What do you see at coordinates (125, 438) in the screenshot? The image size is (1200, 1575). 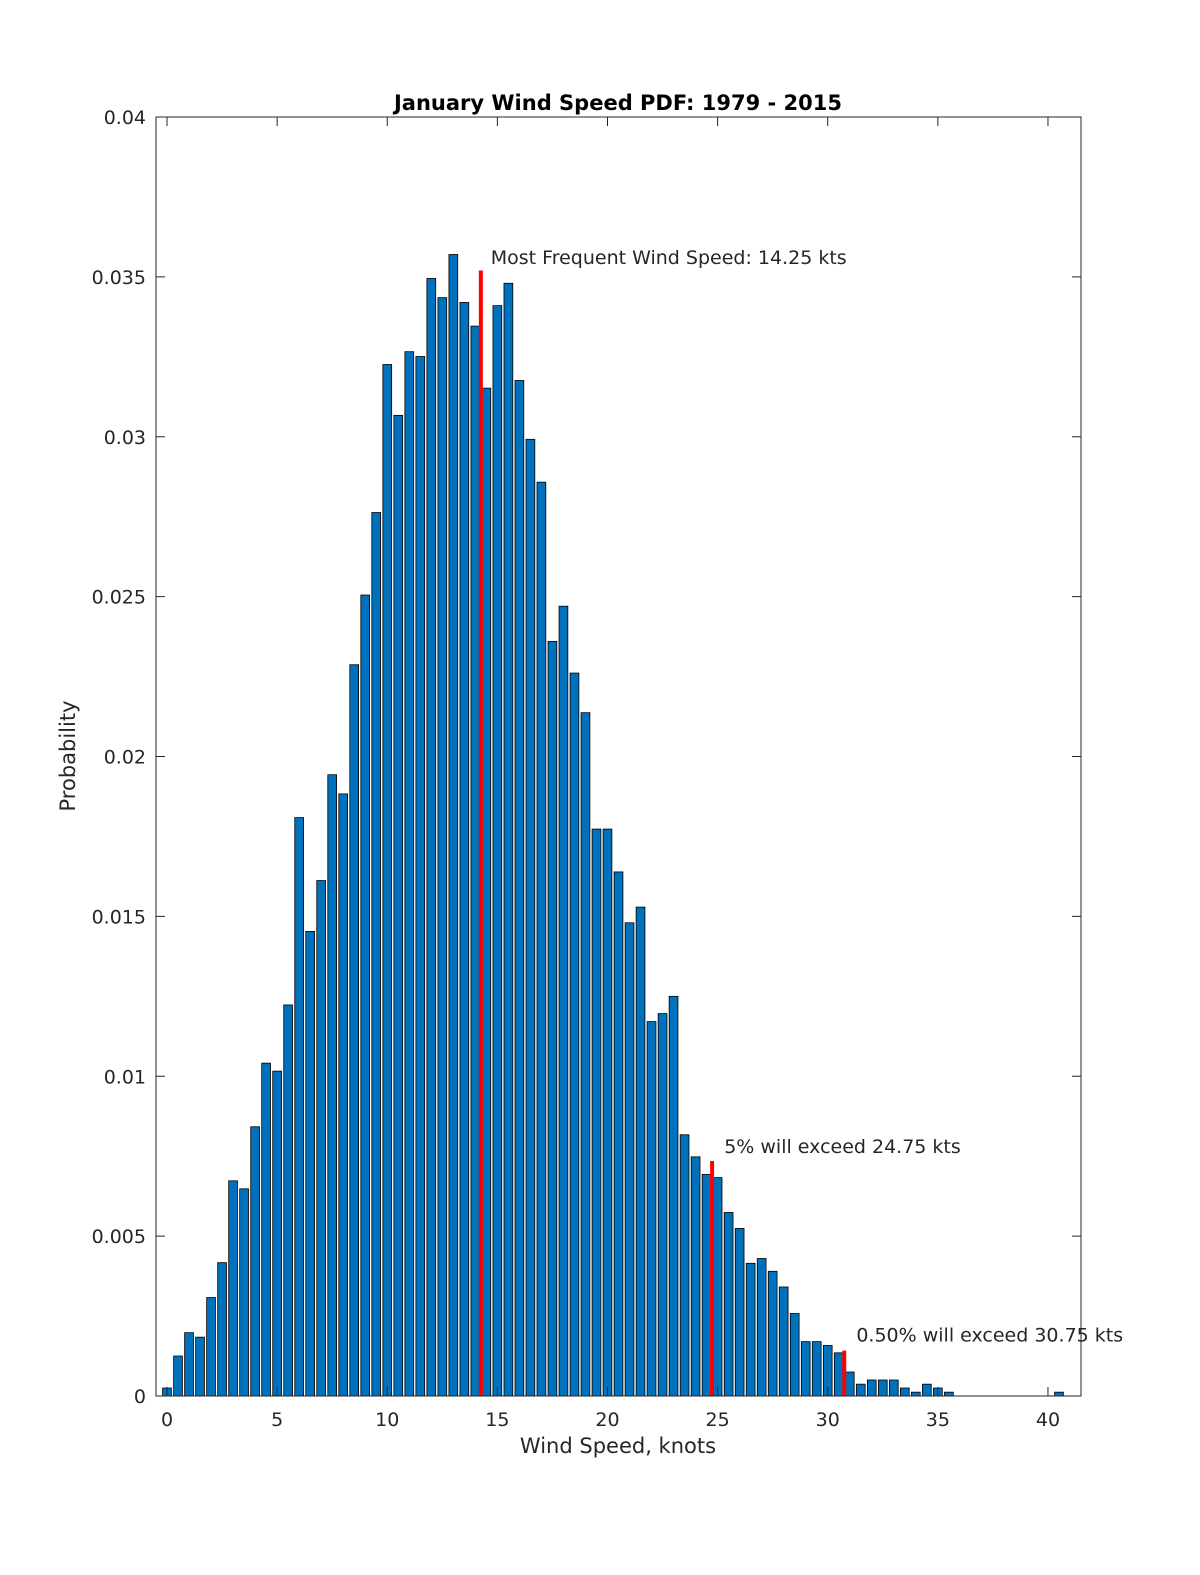 I see `y-tick-label: 0.03` at bounding box center [125, 438].